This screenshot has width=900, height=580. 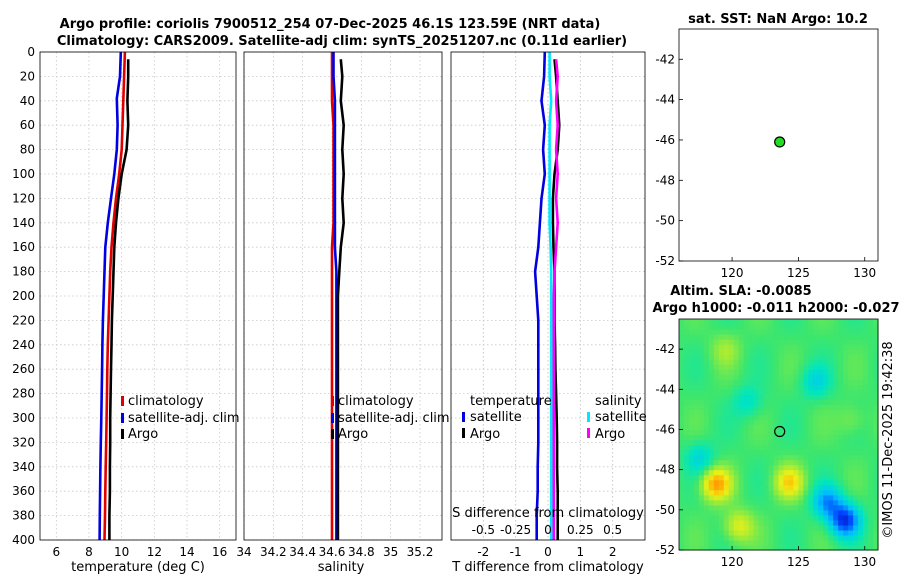 What do you see at coordinates (243, 552) in the screenshot?
I see `x-tick-label: 34` at bounding box center [243, 552].